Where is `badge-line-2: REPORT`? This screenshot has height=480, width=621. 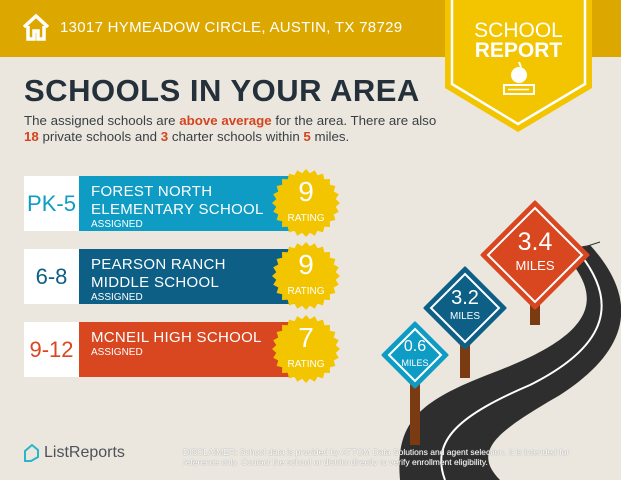
badge-line-2: REPORT is located at coordinates (518, 50).